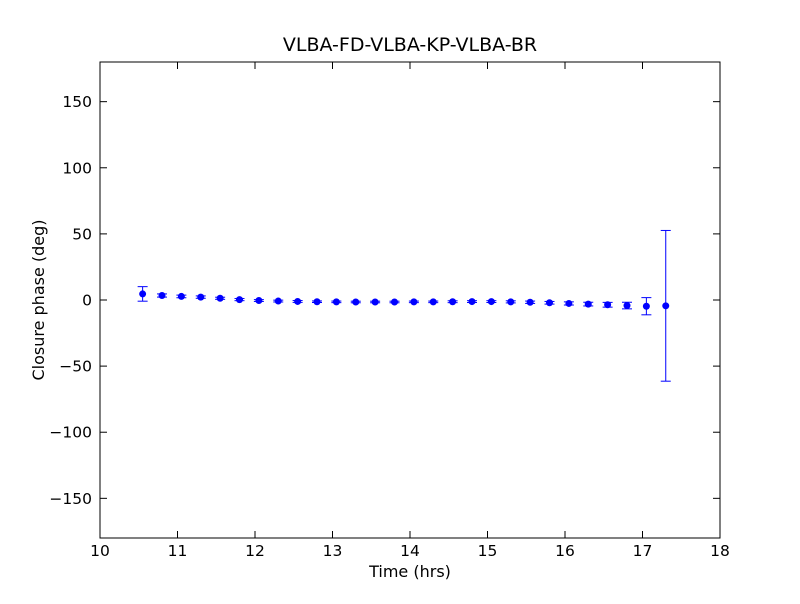 Image resolution: width=800 pixels, height=604 pixels. Describe the element at coordinates (38, 299) in the screenshot. I see `y-axis-label: Closure phase (deg)` at that location.